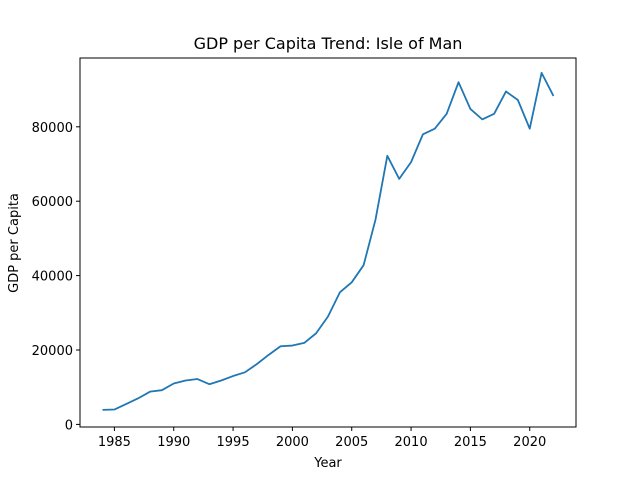 Image resolution: width=640 pixels, height=480 pixels. What do you see at coordinates (14, 243) in the screenshot?
I see `y-axis-label: GDP per Capita` at bounding box center [14, 243].